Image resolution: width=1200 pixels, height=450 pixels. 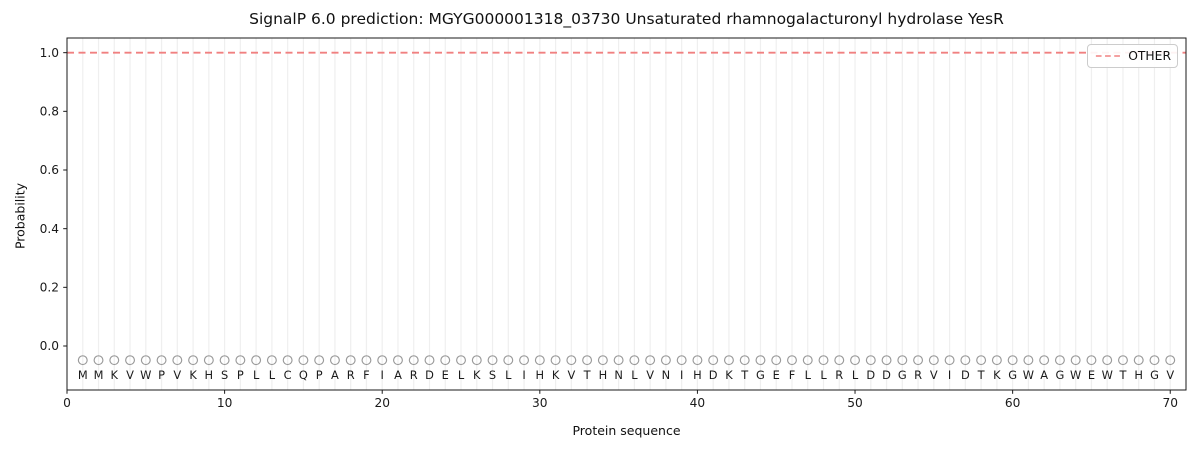 I want to click on x-tick-label: 30, so click(x=540, y=403).